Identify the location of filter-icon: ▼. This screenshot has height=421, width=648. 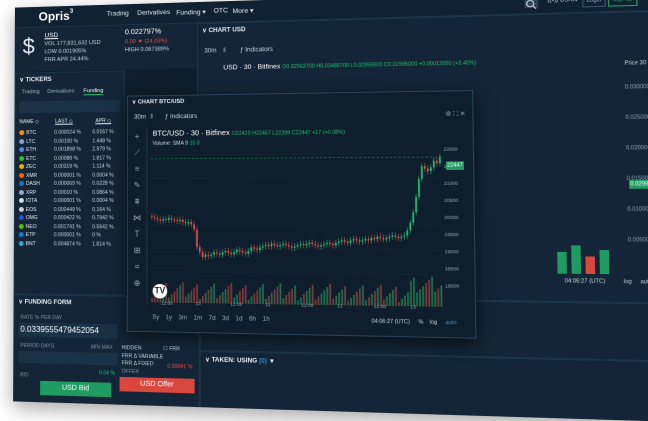
(272, 362).